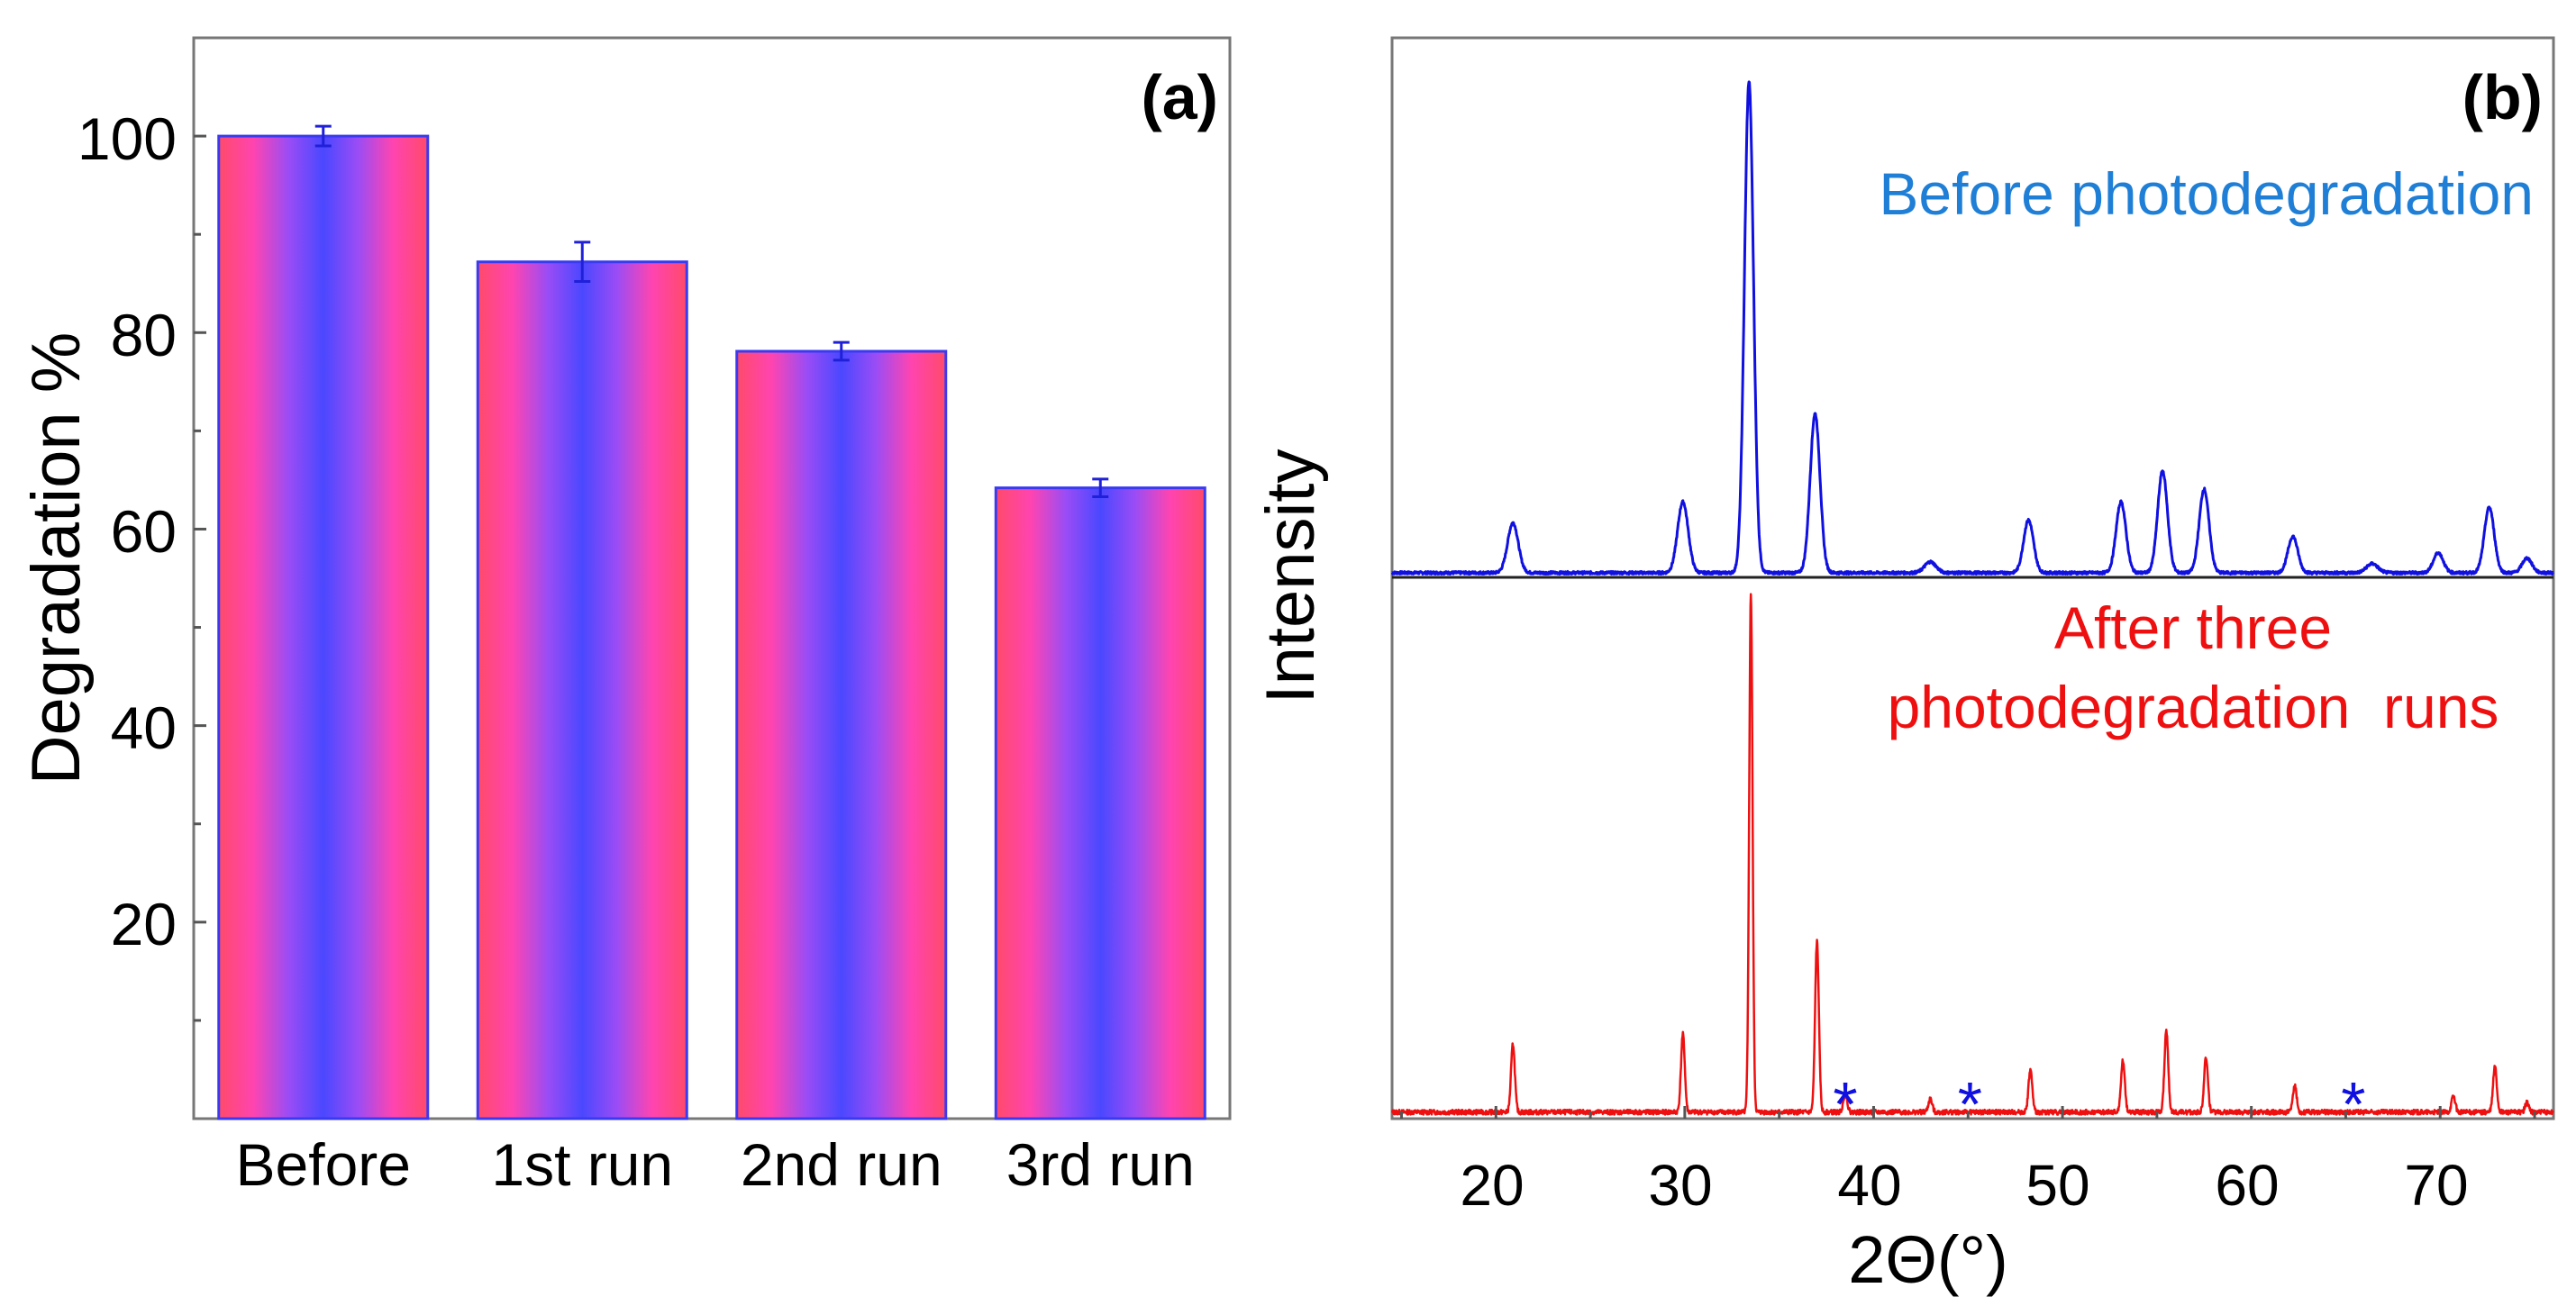 The height and width of the screenshot is (1306, 2576). Describe the element at coordinates (2206, 194) in the screenshot. I see `before-photodegradation-label: Before photodegradation` at that location.